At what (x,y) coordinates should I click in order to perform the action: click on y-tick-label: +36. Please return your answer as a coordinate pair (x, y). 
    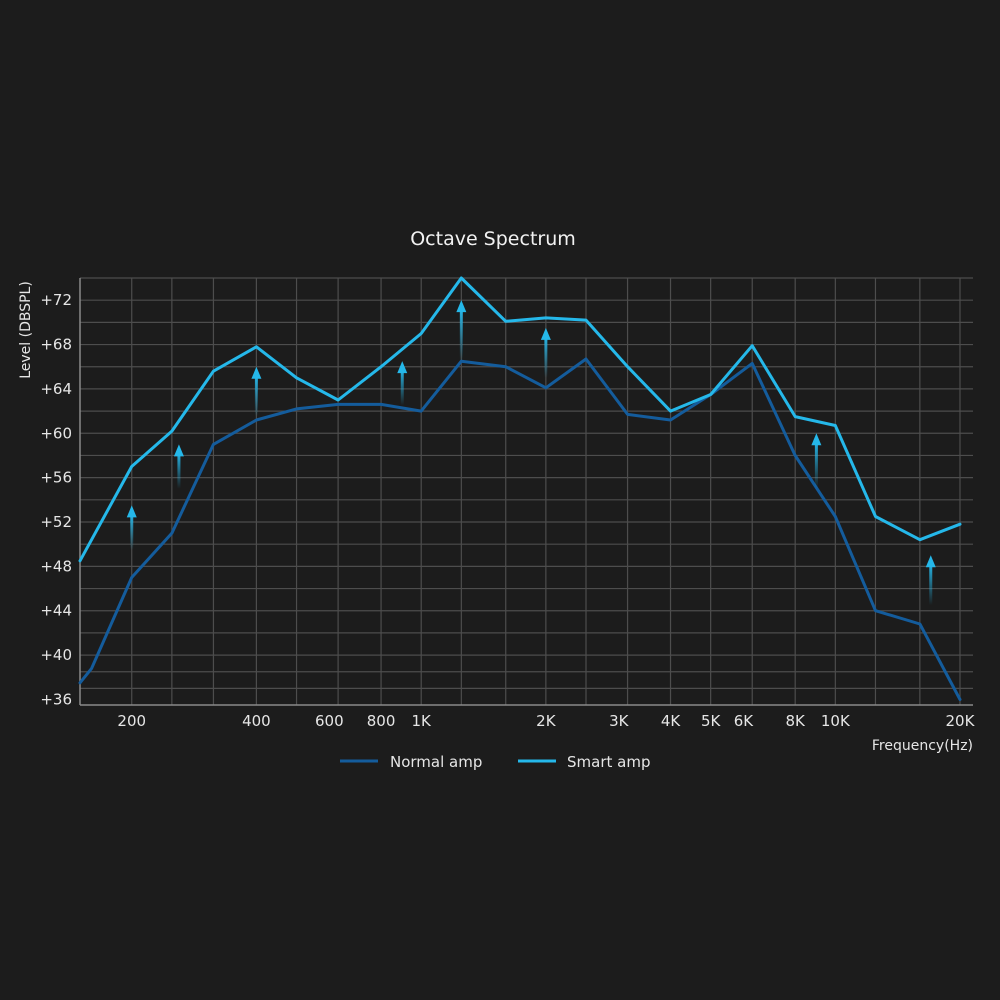
    Looking at the image, I should click on (56, 699).